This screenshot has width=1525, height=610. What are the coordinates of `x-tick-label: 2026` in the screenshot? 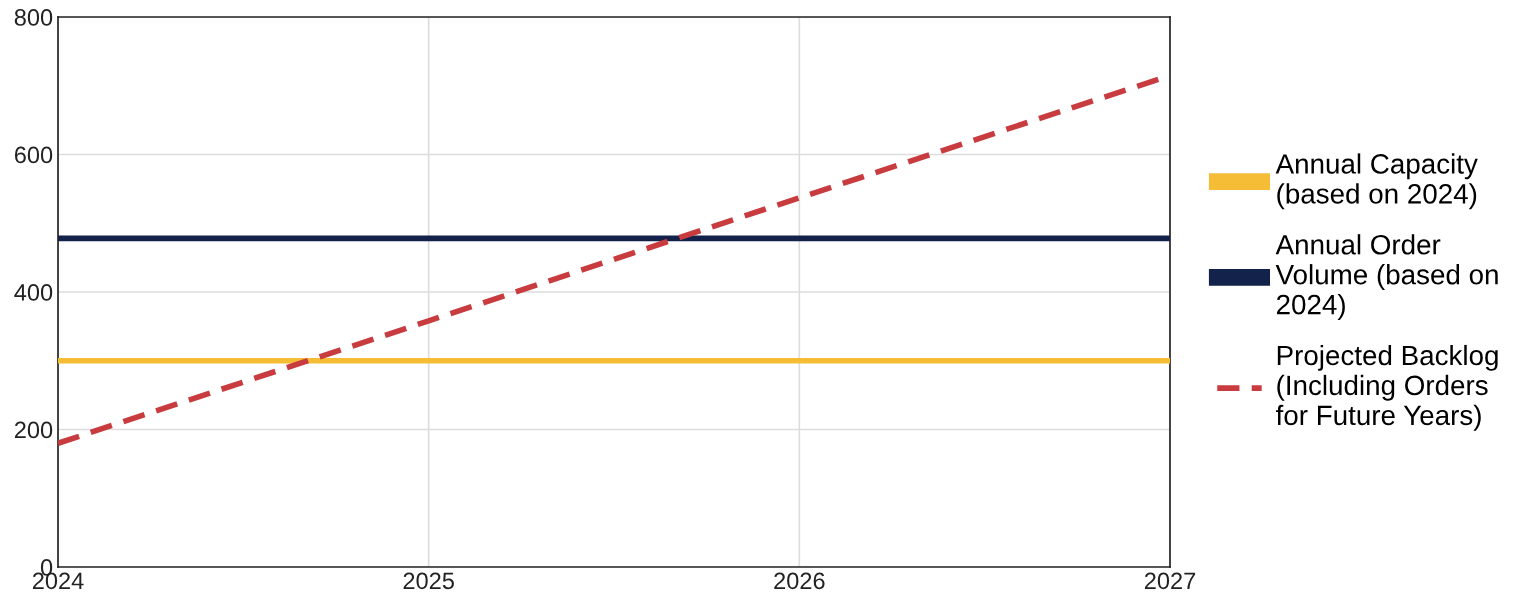 It's located at (799, 581).